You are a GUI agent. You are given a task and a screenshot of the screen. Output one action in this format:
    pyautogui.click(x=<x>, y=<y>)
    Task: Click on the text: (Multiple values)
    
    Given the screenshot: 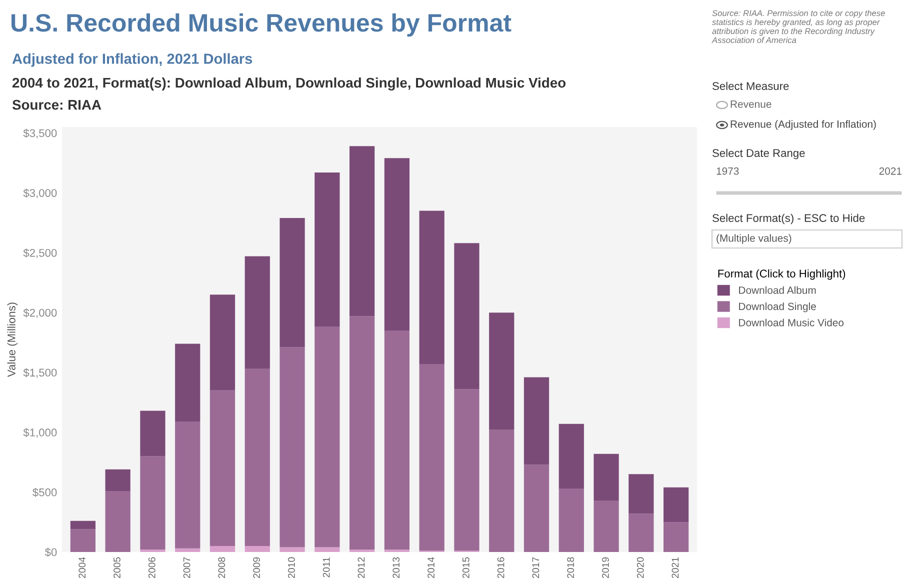 What is the action you would take?
    pyautogui.click(x=754, y=239)
    